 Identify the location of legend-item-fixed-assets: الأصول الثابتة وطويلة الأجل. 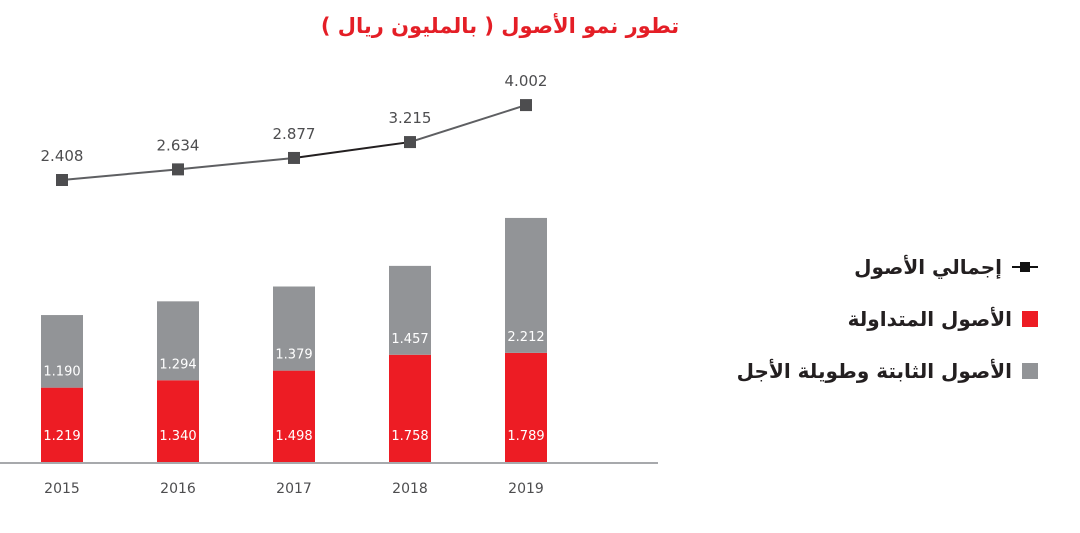
(848, 371).